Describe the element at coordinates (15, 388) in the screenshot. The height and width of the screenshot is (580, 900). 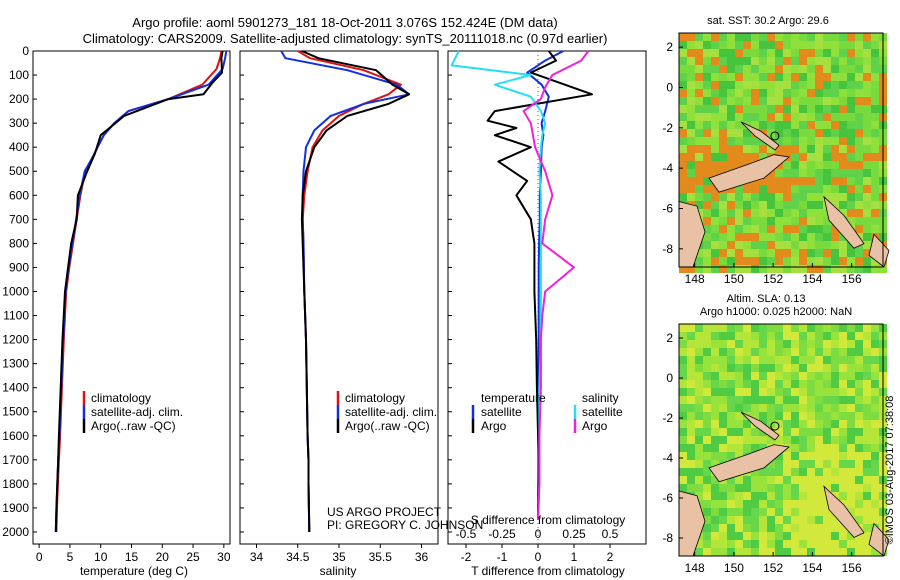
I see `depth-tick-label: 1400` at that location.